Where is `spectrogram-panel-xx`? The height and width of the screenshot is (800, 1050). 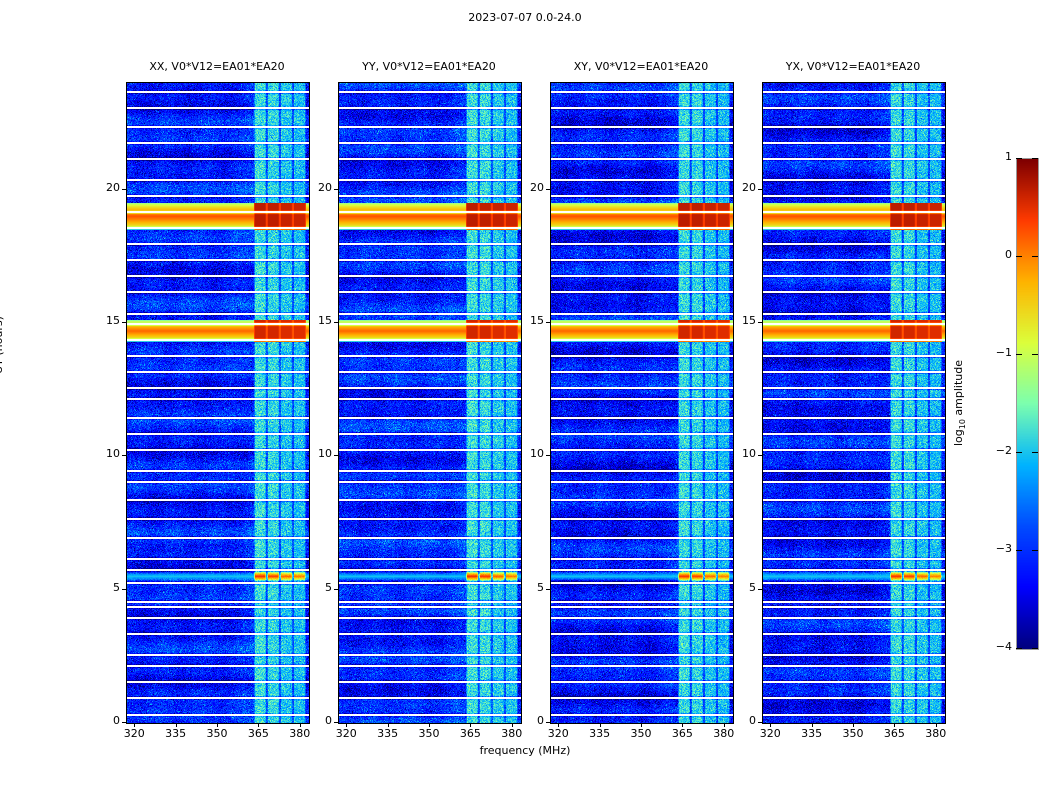 spectrogram-panel-xx is located at coordinates (218, 403).